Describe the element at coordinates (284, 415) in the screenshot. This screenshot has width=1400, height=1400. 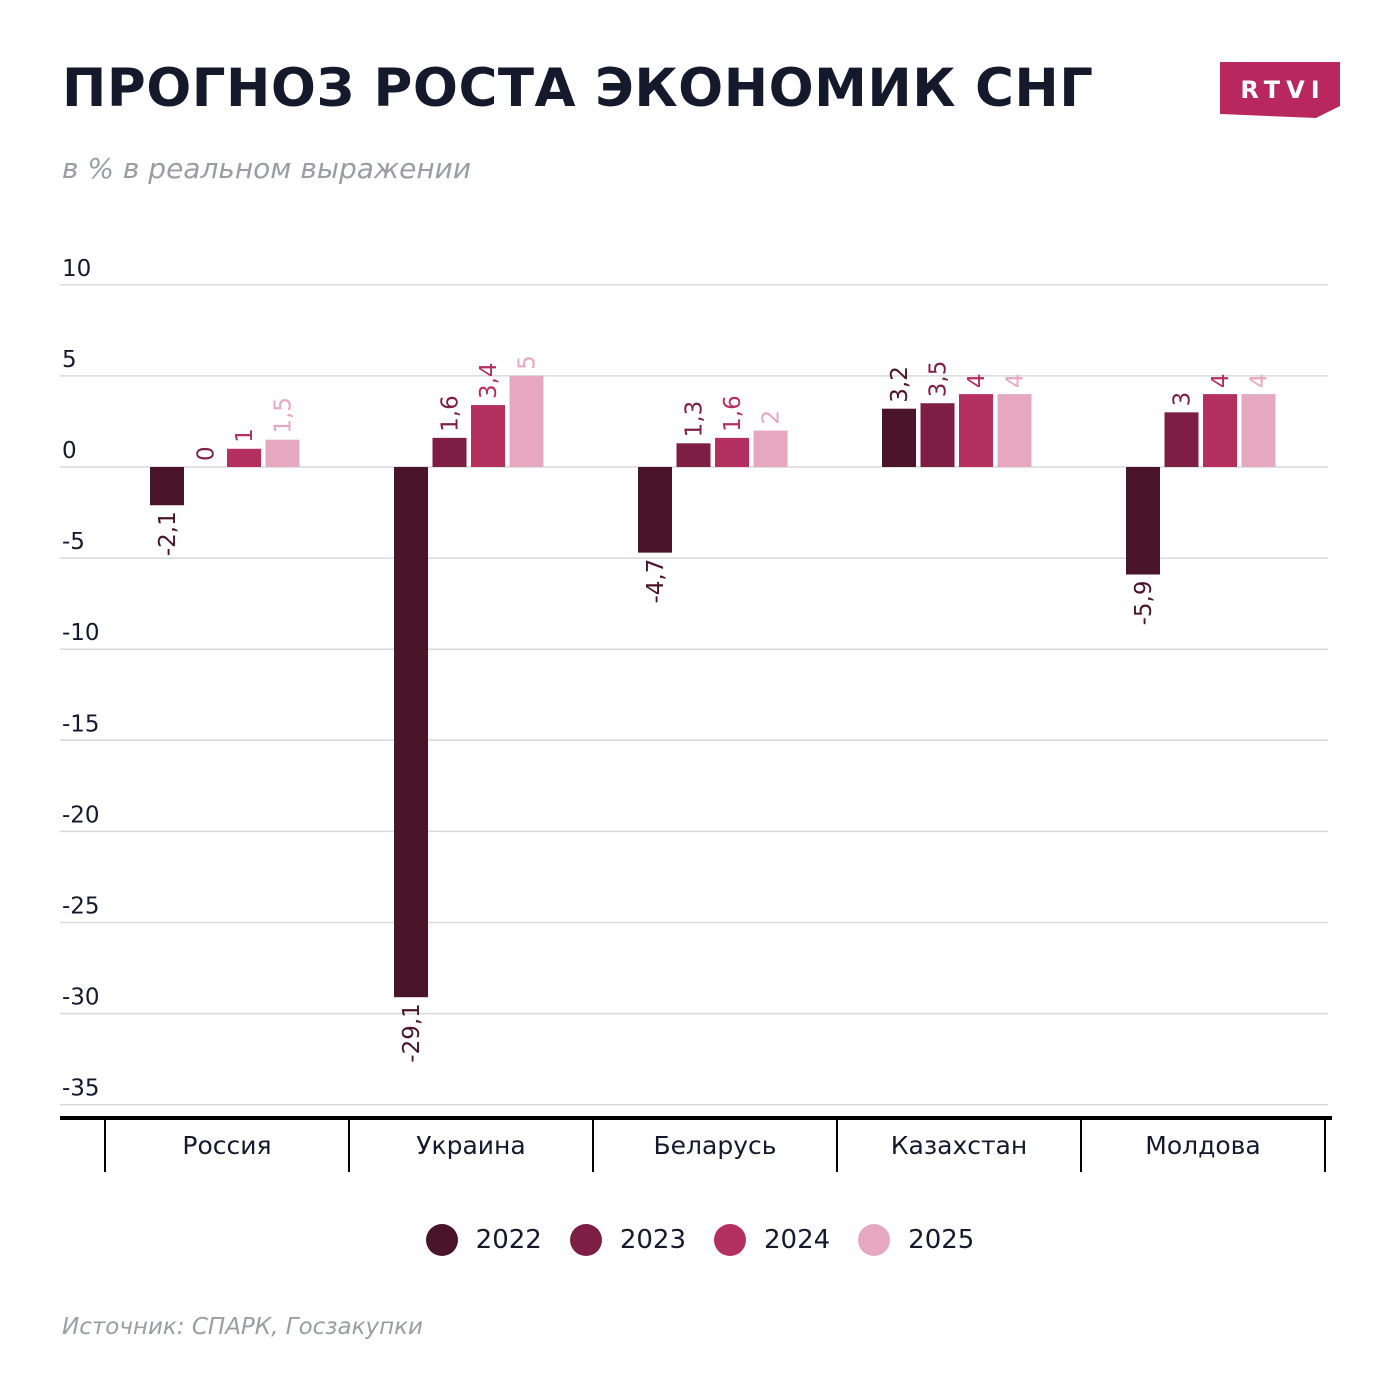
I see `data-label: 1,5` at that location.